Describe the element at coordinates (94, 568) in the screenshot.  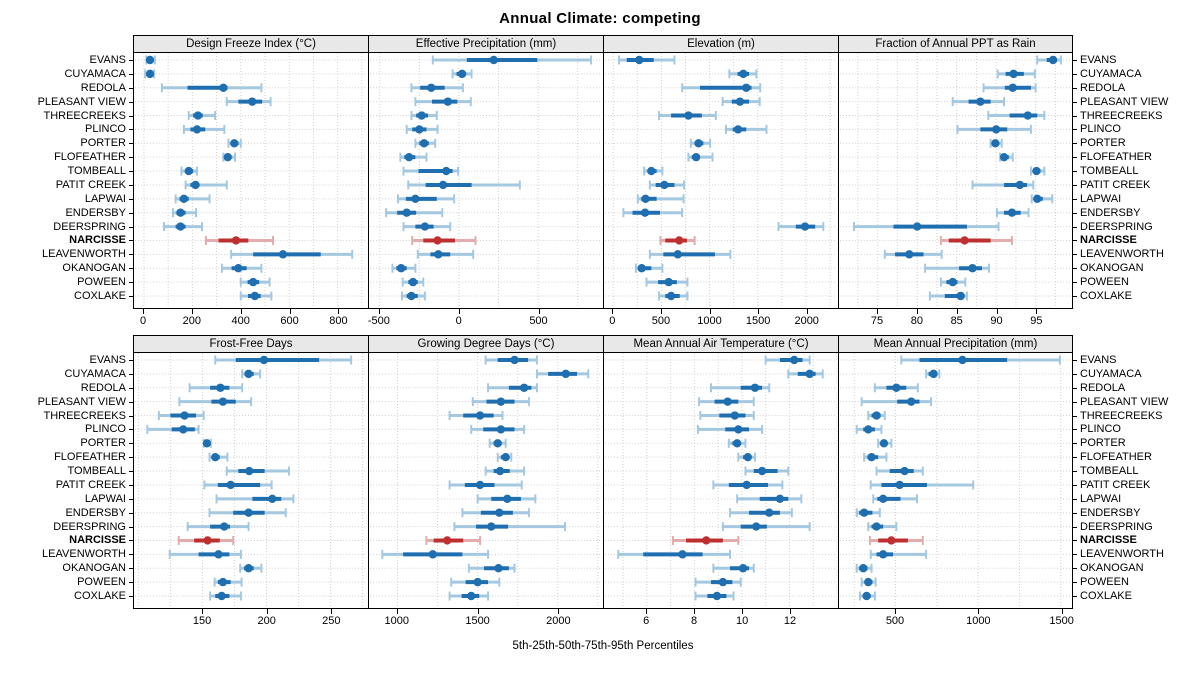
I see `station-label: OKANOGAN` at that location.